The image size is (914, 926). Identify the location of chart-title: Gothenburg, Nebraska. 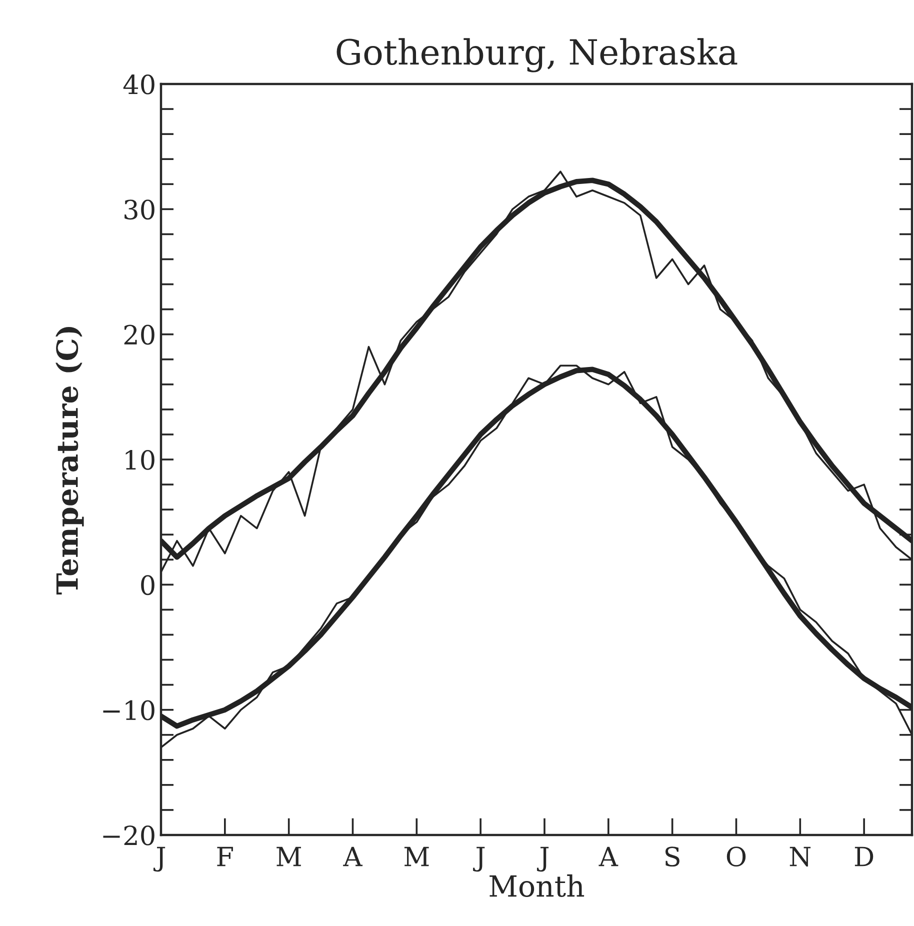
(537, 55).